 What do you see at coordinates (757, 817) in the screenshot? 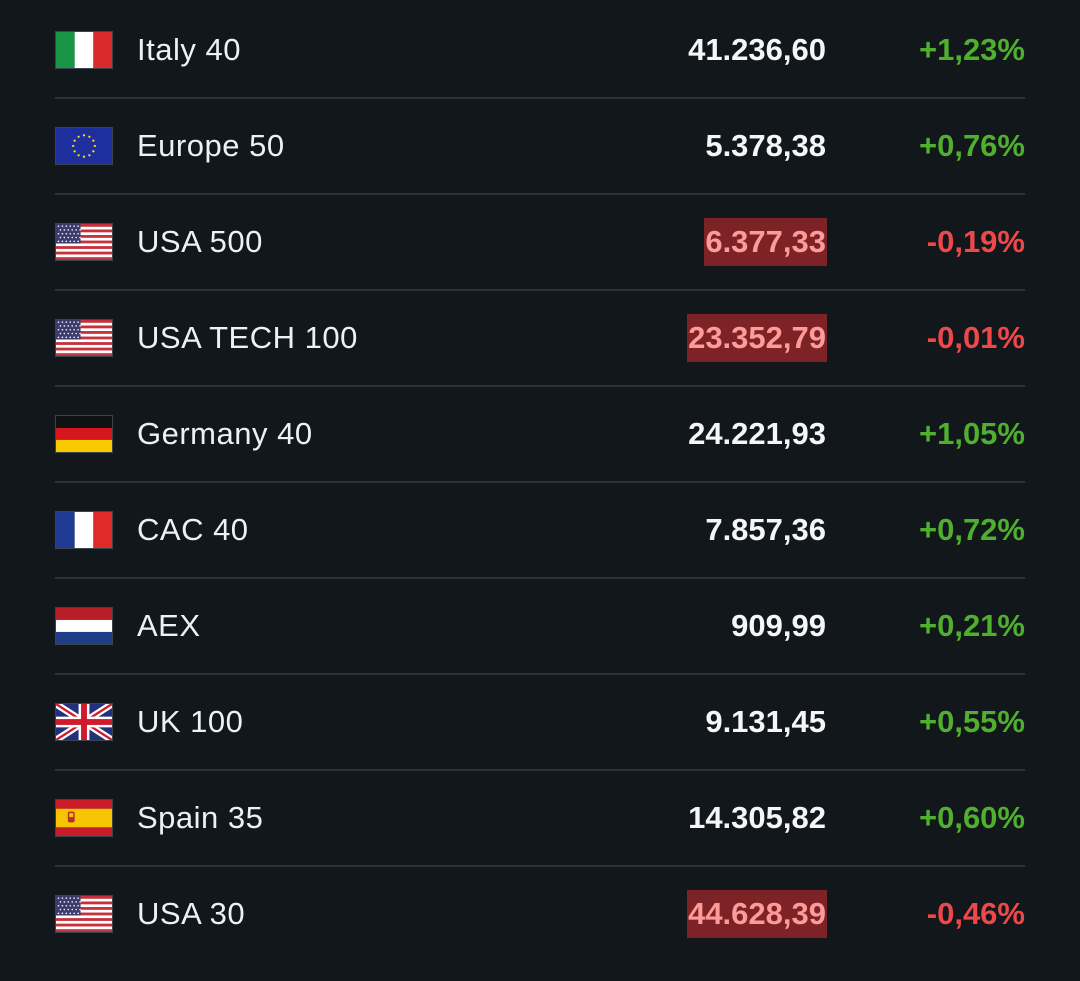
I see `index-price: 14.305,82` at bounding box center [757, 817].